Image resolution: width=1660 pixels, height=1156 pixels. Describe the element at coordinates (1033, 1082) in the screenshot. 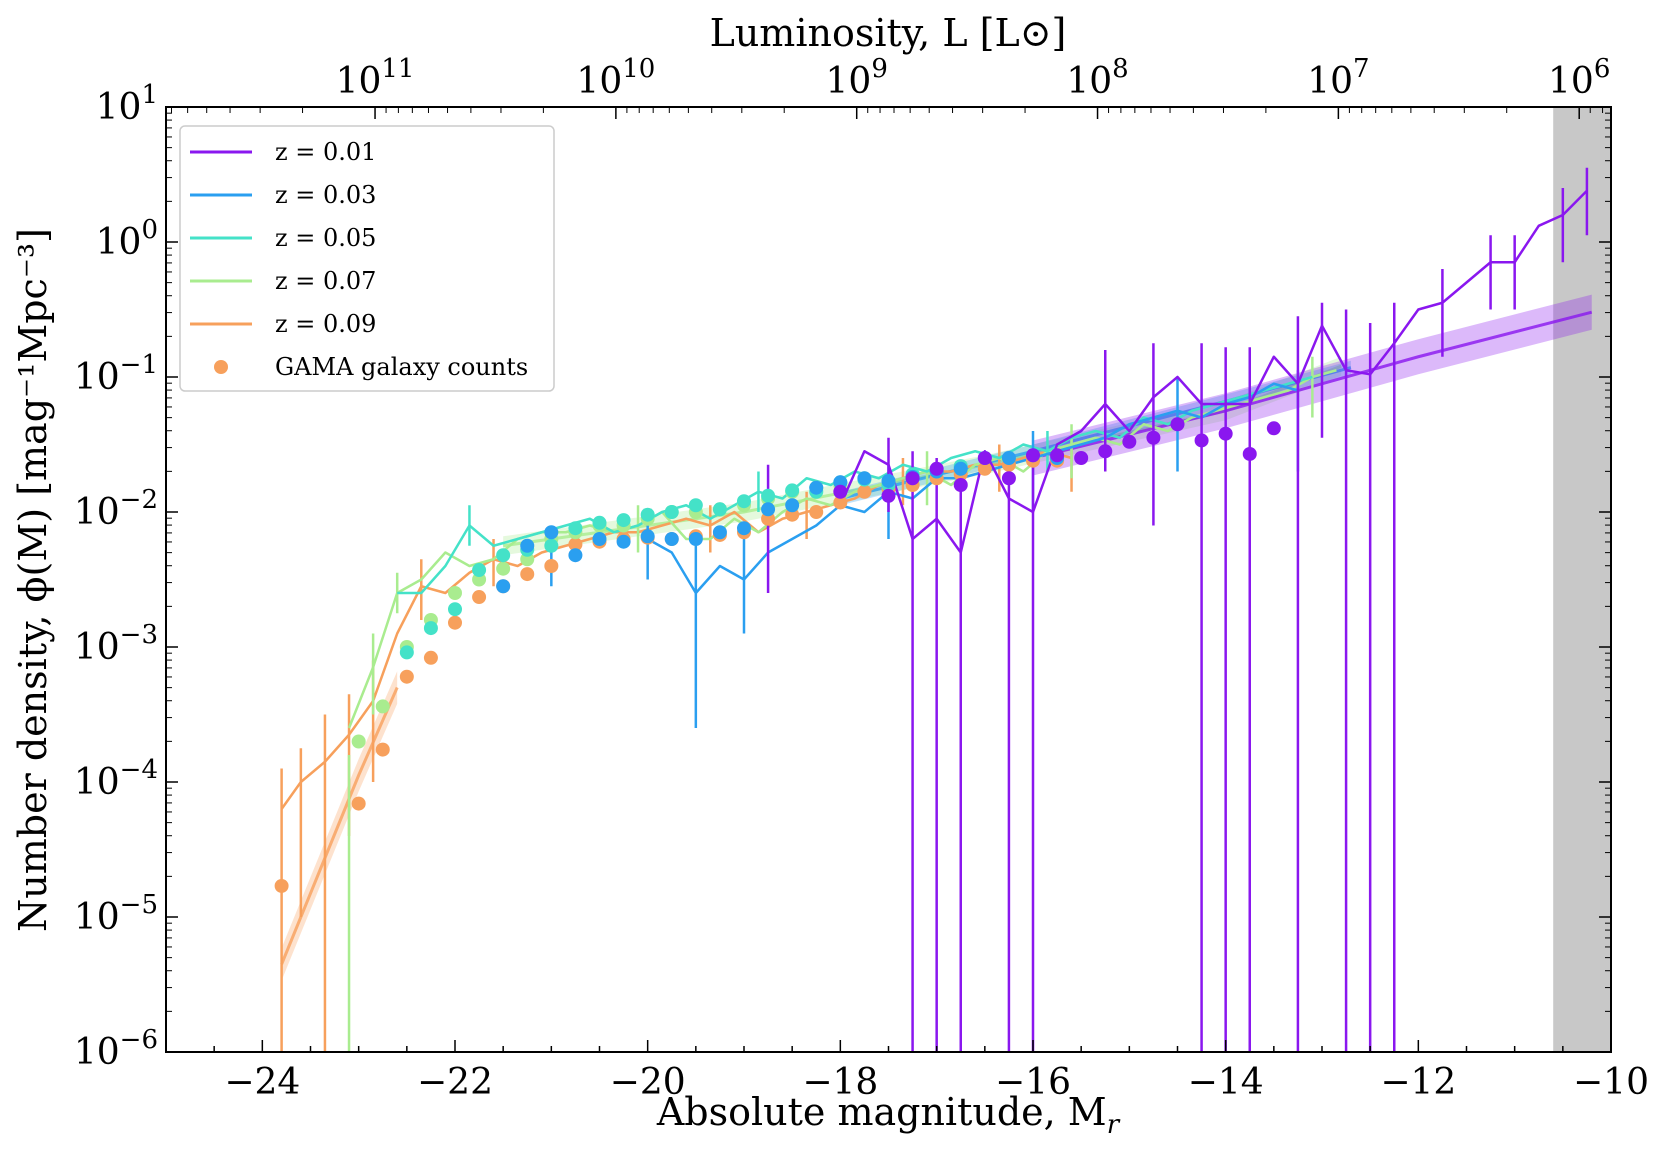

I see `x-tick-label: −16` at that location.